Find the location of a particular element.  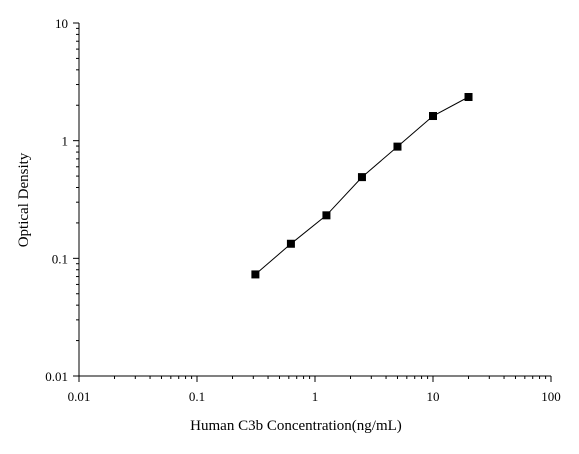

x-tick-label: 1 is located at coordinates (315, 396).